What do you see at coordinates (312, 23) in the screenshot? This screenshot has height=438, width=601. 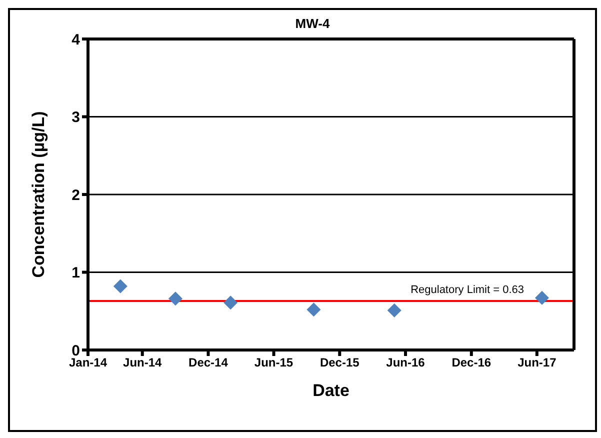 I see `chart-title: MW-4` at bounding box center [312, 23].